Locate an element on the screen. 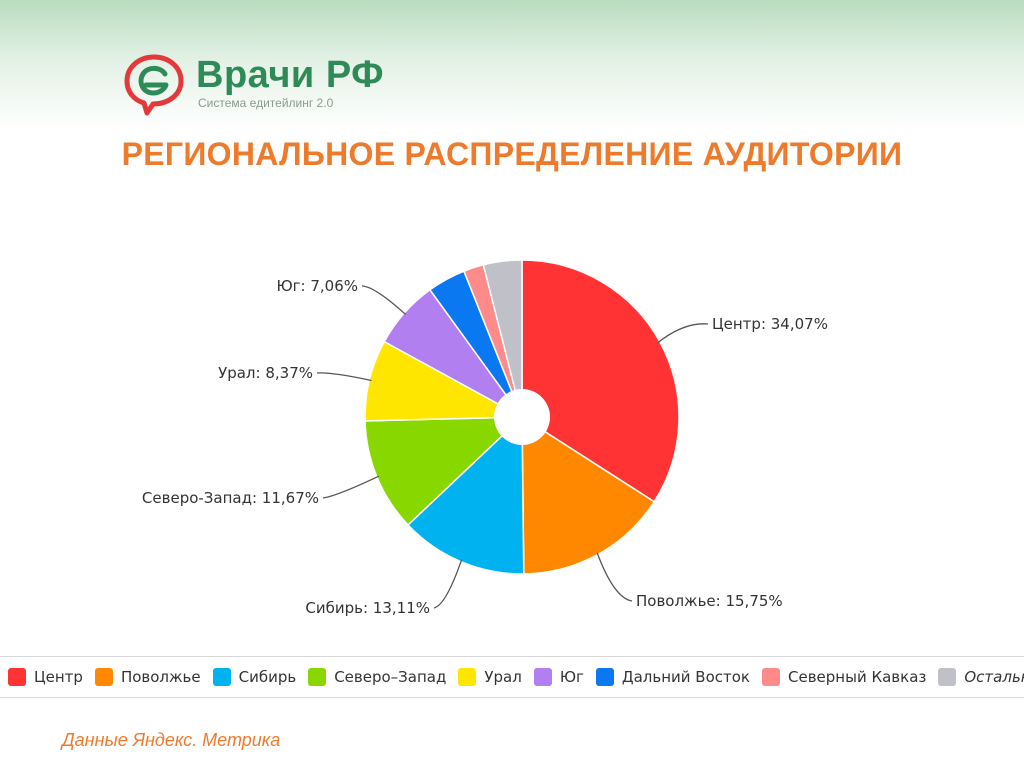 The image size is (1024, 768). legend-label: Северо–Запад is located at coordinates (390, 677).